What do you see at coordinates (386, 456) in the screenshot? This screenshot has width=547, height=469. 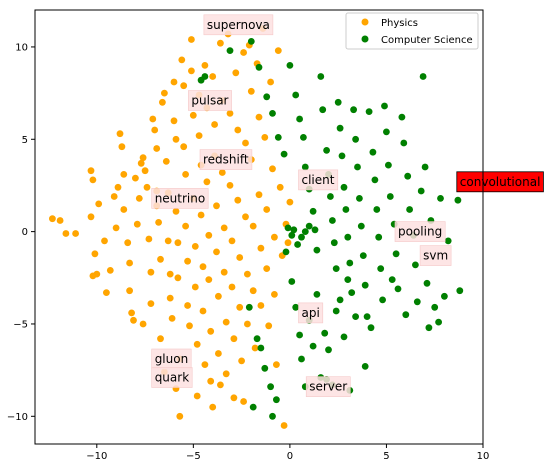 I see `x-tick-label: 5` at bounding box center [386, 456].